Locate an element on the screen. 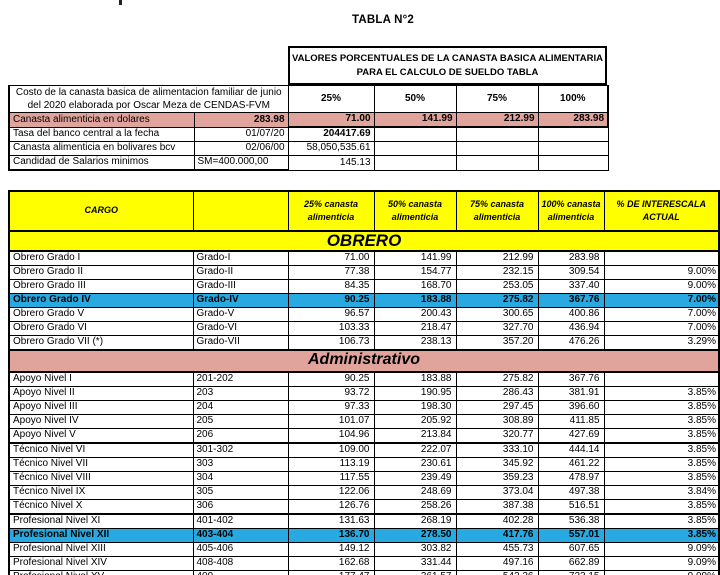 The height and width of the screenshot is (575, 720). cell-v25: 103.33 is located at coordinates (331, 328).